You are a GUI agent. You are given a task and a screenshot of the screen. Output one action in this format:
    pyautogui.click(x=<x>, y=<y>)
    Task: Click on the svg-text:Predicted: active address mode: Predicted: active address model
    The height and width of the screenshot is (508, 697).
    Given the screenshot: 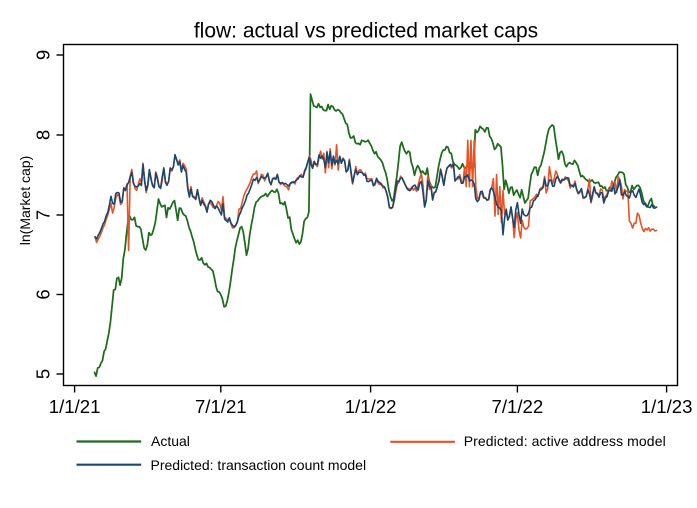 What is the action you would take?
    pyautogui.click(x=565, y=441)
    